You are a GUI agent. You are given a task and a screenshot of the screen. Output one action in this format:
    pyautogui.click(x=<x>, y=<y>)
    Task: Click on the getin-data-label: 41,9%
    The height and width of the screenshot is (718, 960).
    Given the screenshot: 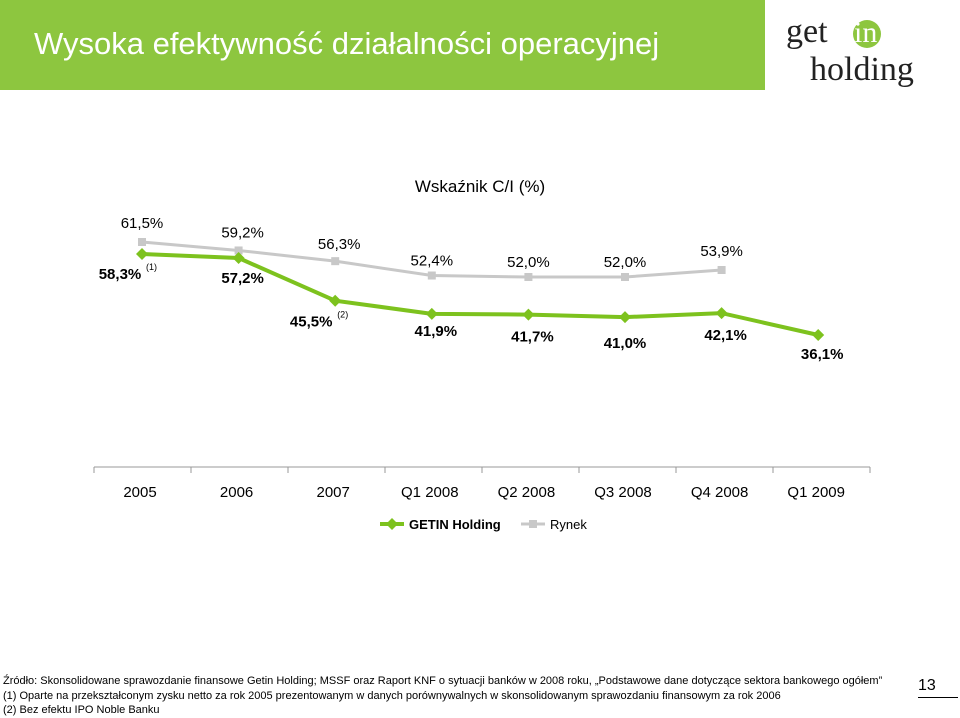 What is the action you would take?
    pyautogui.click(x=436, y=331)
    